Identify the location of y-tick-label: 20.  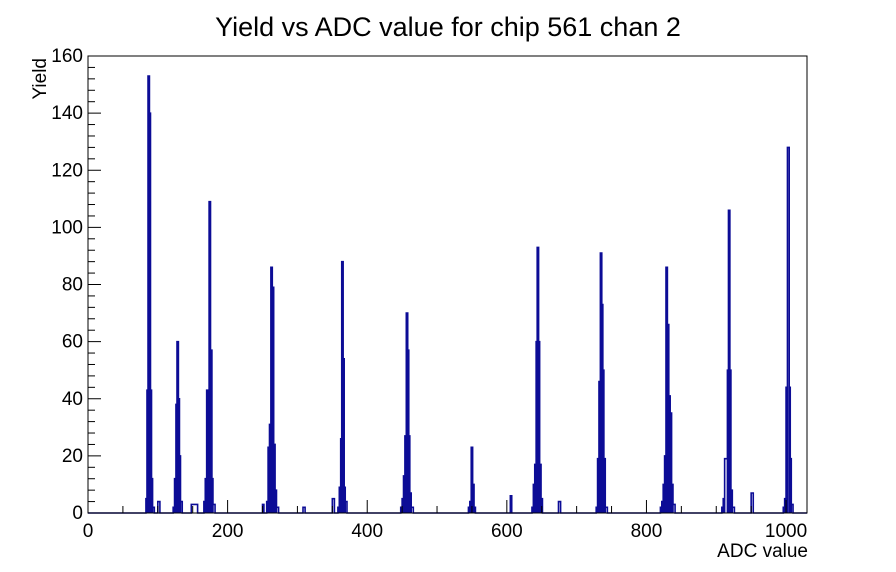
(72, 456).